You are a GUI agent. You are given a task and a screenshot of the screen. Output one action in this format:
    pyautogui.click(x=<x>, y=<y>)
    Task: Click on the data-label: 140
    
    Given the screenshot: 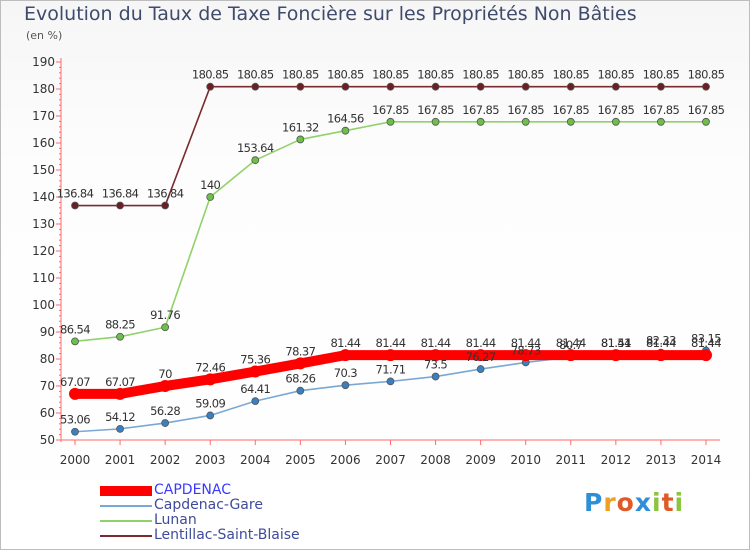 What is the action you would take?
    pyautogui.click(x=210, y=185)
    